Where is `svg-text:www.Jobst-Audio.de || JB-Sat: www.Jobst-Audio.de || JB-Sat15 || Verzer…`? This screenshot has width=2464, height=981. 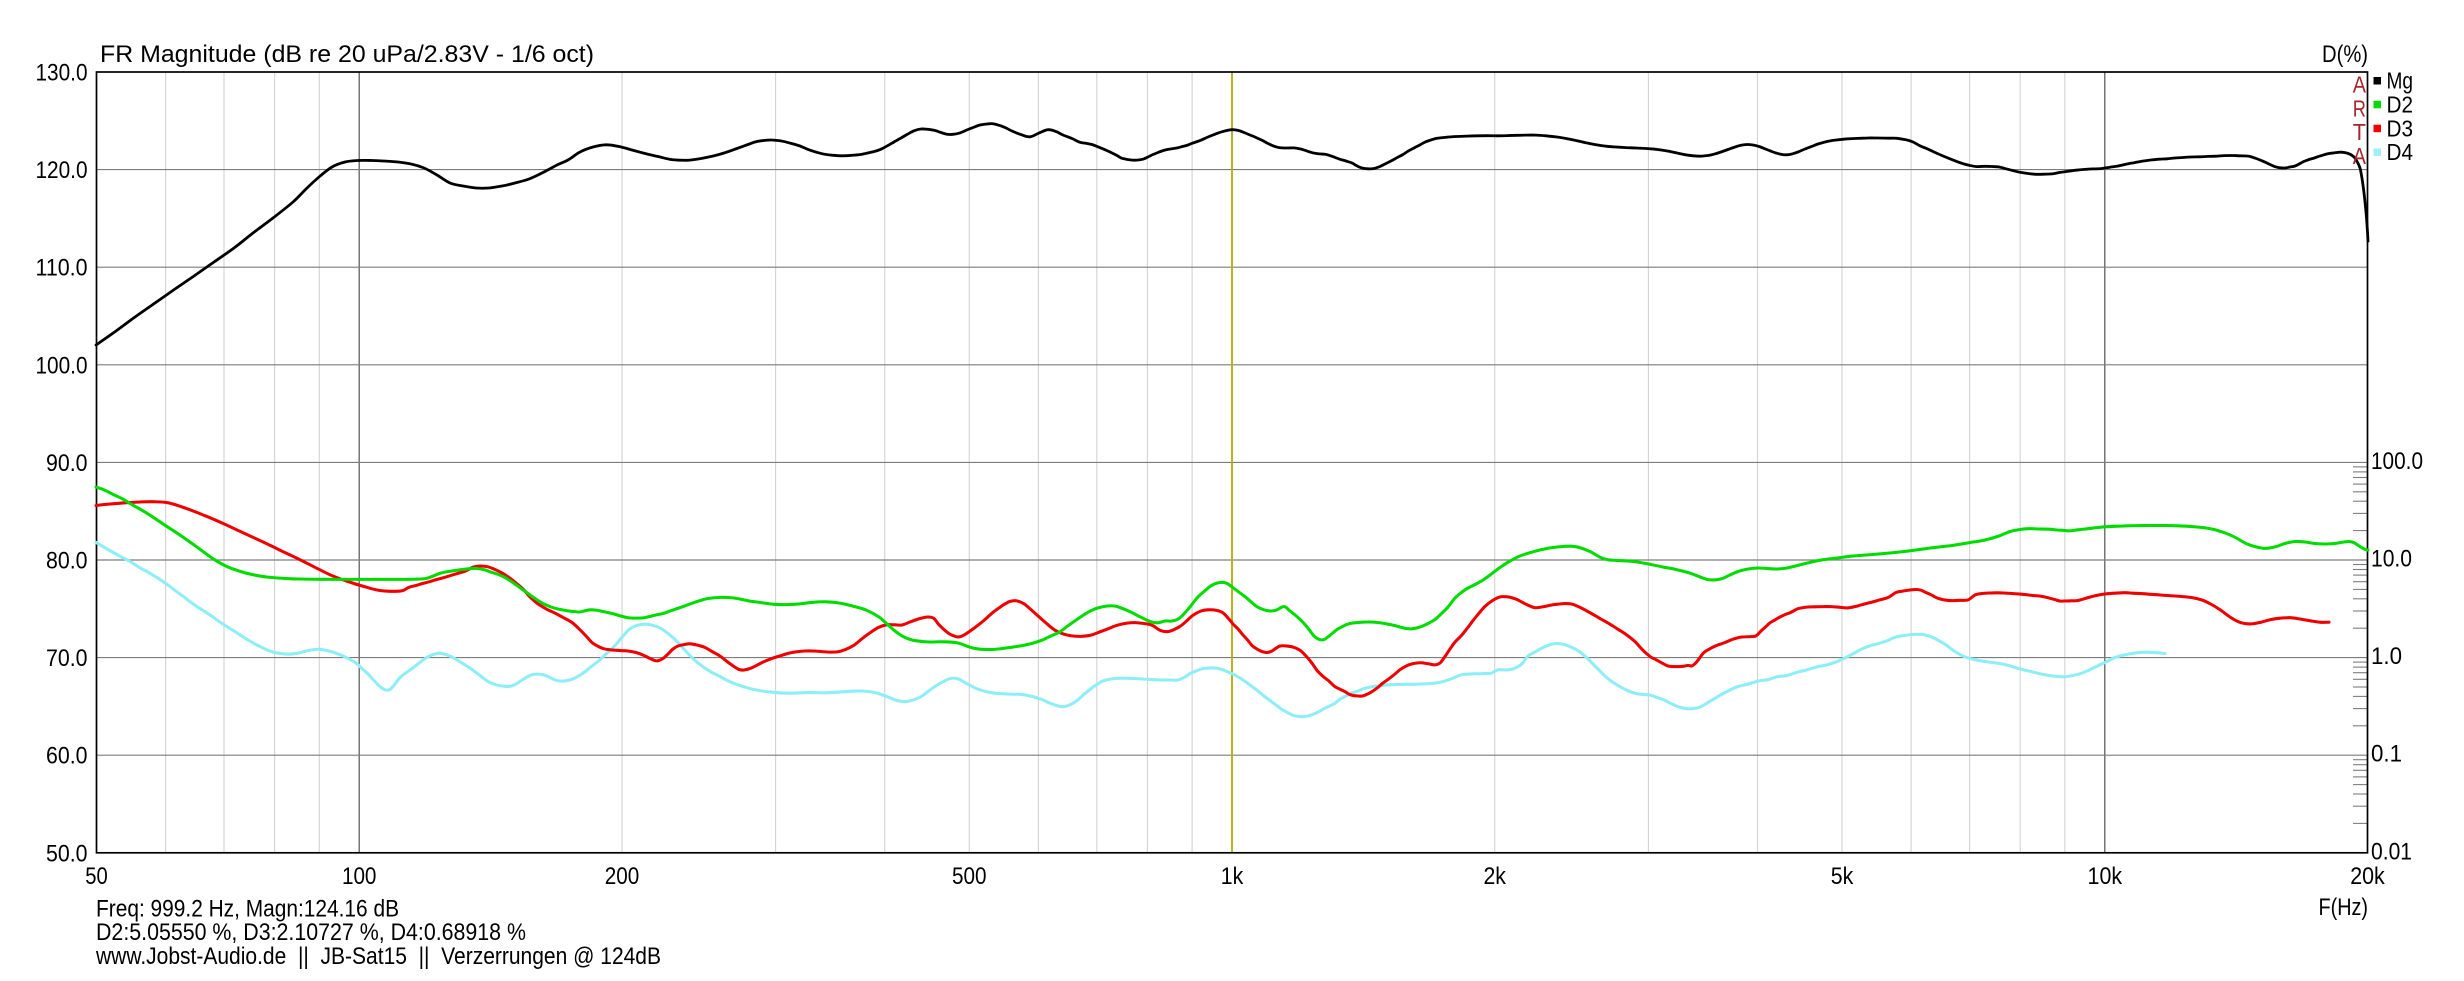 svg-text:www.Jobst-Audio.de || JB-Sat: www.Jobst-Audio.de || JB-Sat15 || Verzer… is located at coordinates (378, 956).